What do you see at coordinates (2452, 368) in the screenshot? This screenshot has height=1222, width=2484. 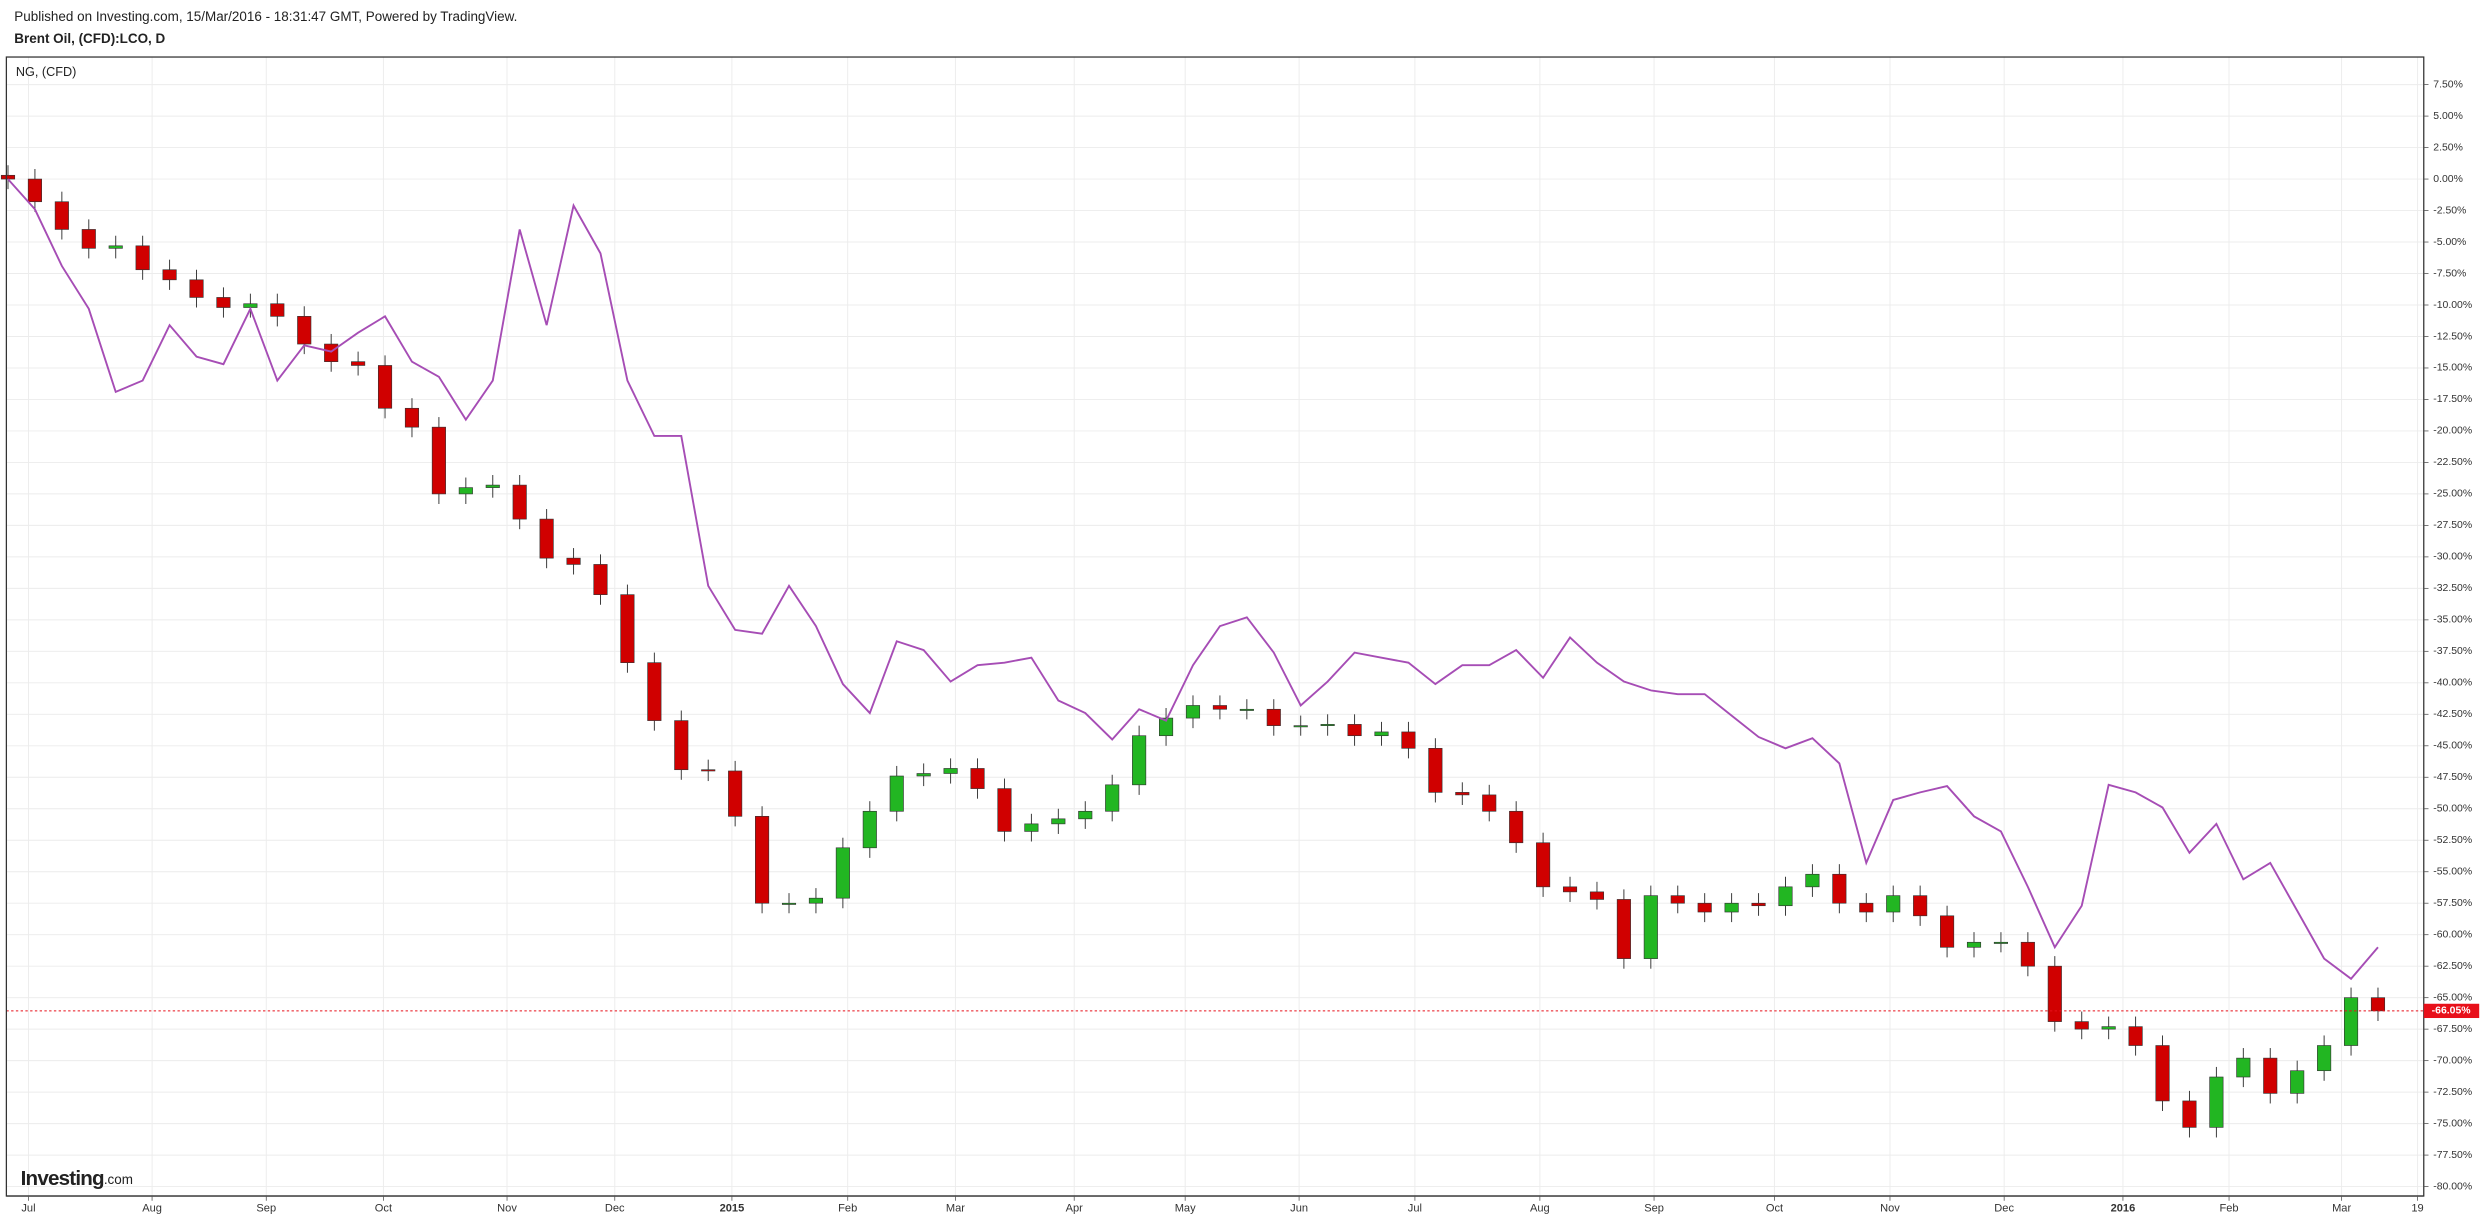 I see `y-tick-label: -15.00%` at bounding box center [2452, 368].